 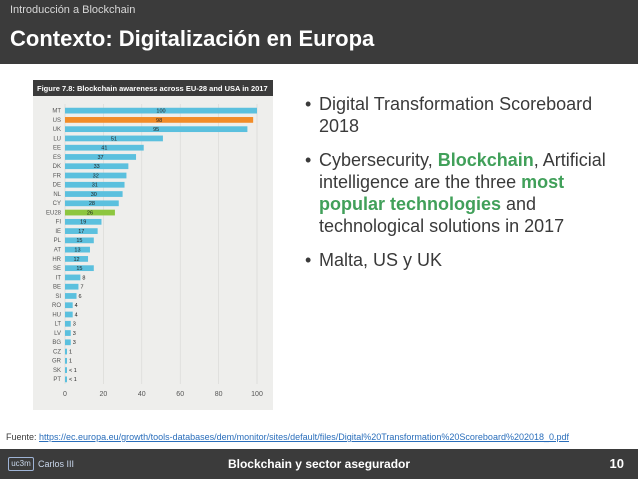 I want to click on category-label: NL, so click(x=57, y=195).